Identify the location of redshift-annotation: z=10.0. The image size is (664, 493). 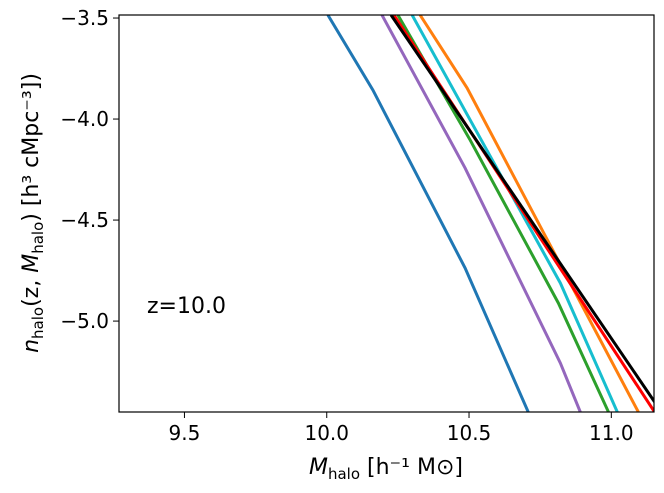
(186, 306).